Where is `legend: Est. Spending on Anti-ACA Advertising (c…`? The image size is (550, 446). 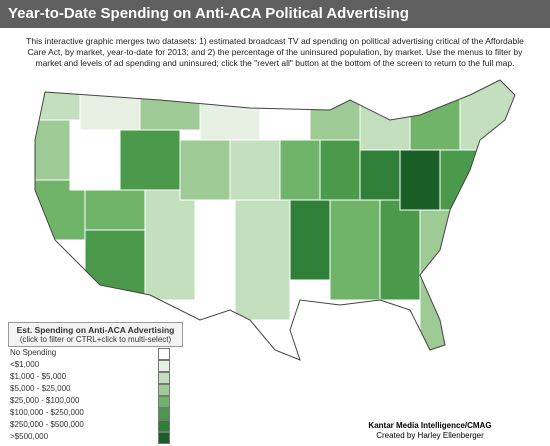
legend: Est. Spending on Anti-ACA Advertising (c… is located at coordinates (95, 383).